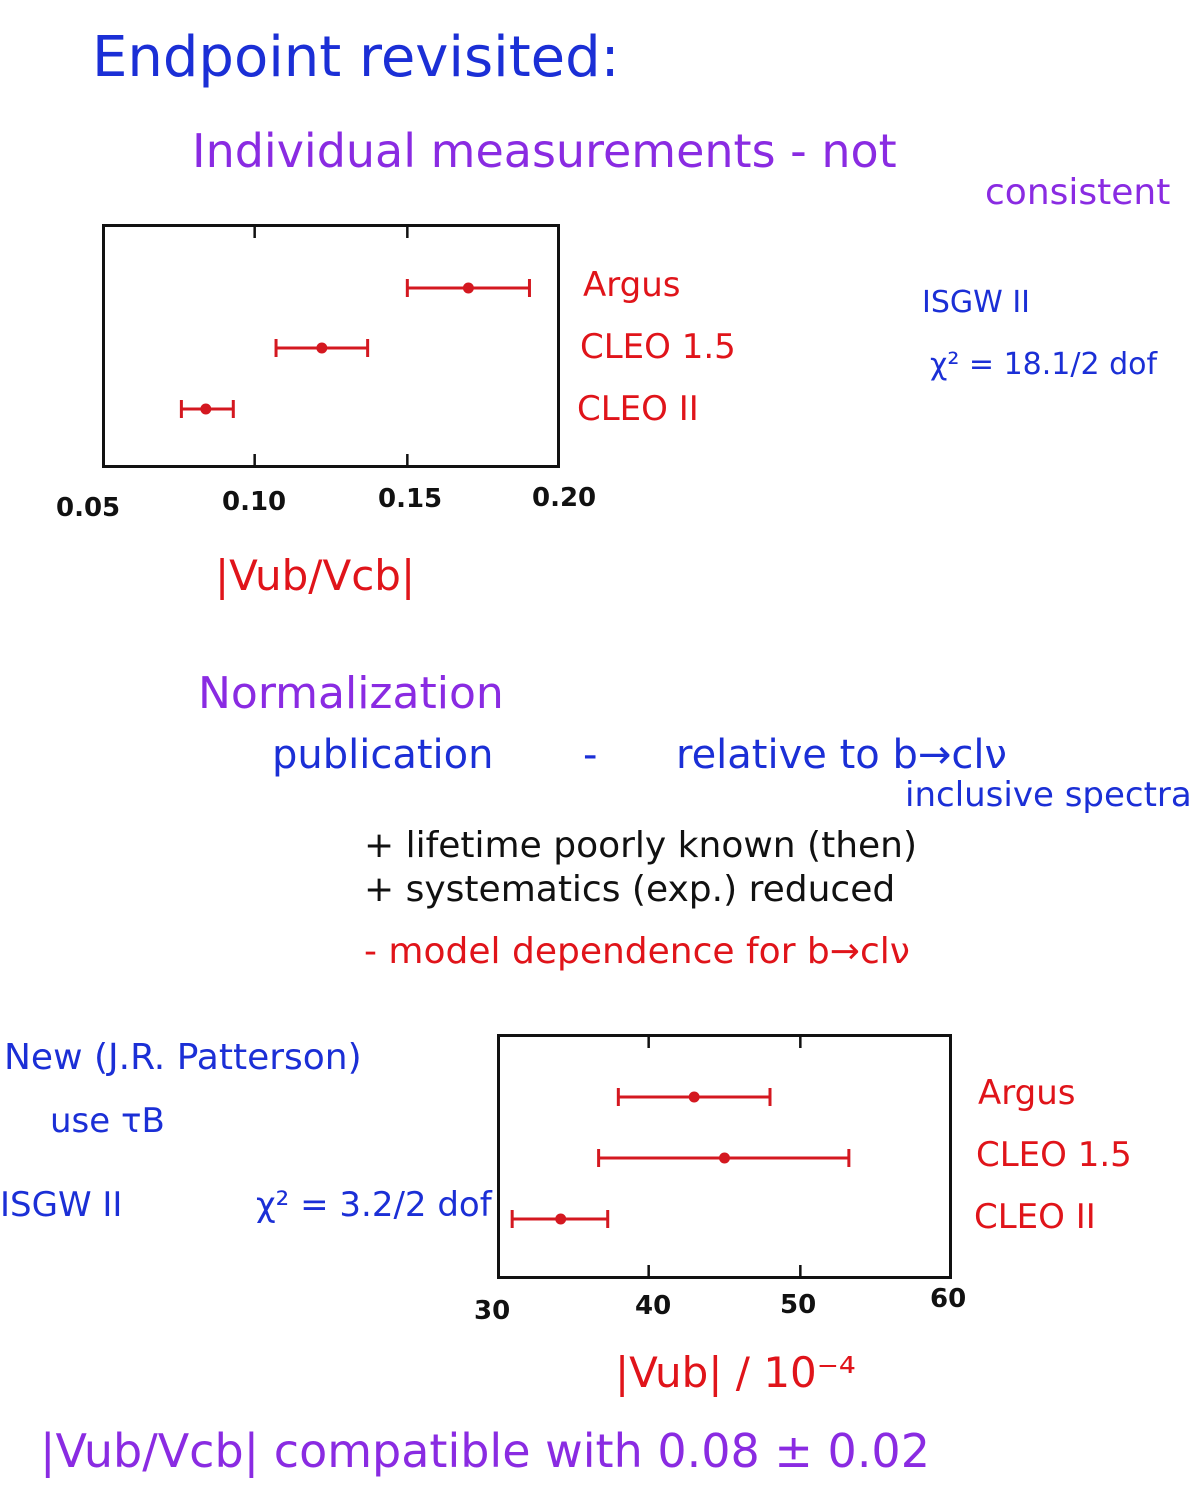 The height and width of the screenshot is (1485, 1200). What do you see at coordinates (658, 347) in the screenshot?
I see `top-label-cleo15: CLEO 1.5` at bounding box center [658, 347].